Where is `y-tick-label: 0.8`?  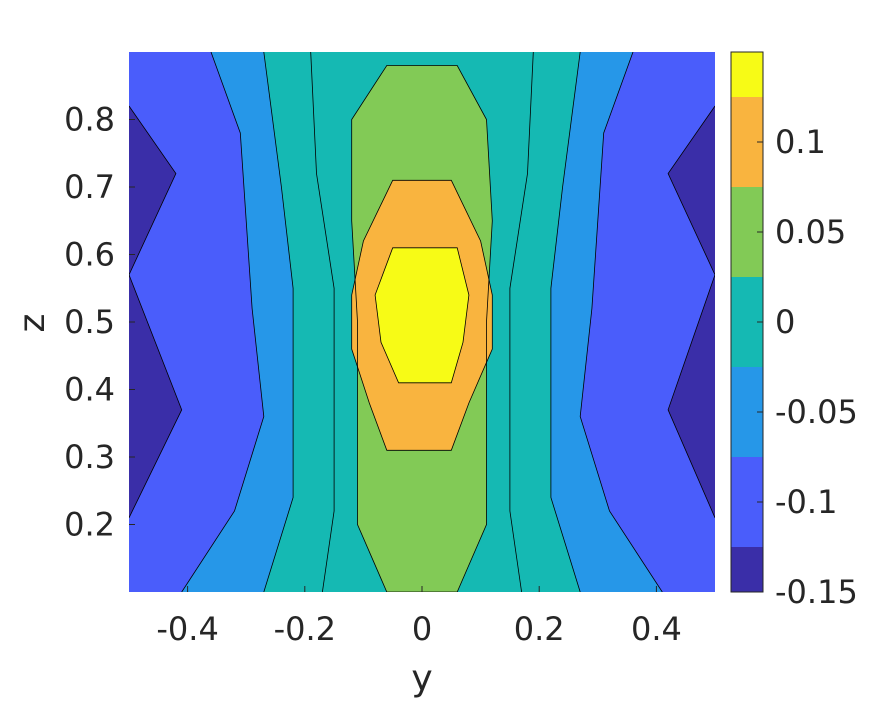
y-tick-label: 0.8 is located at coordinates (89, 120).